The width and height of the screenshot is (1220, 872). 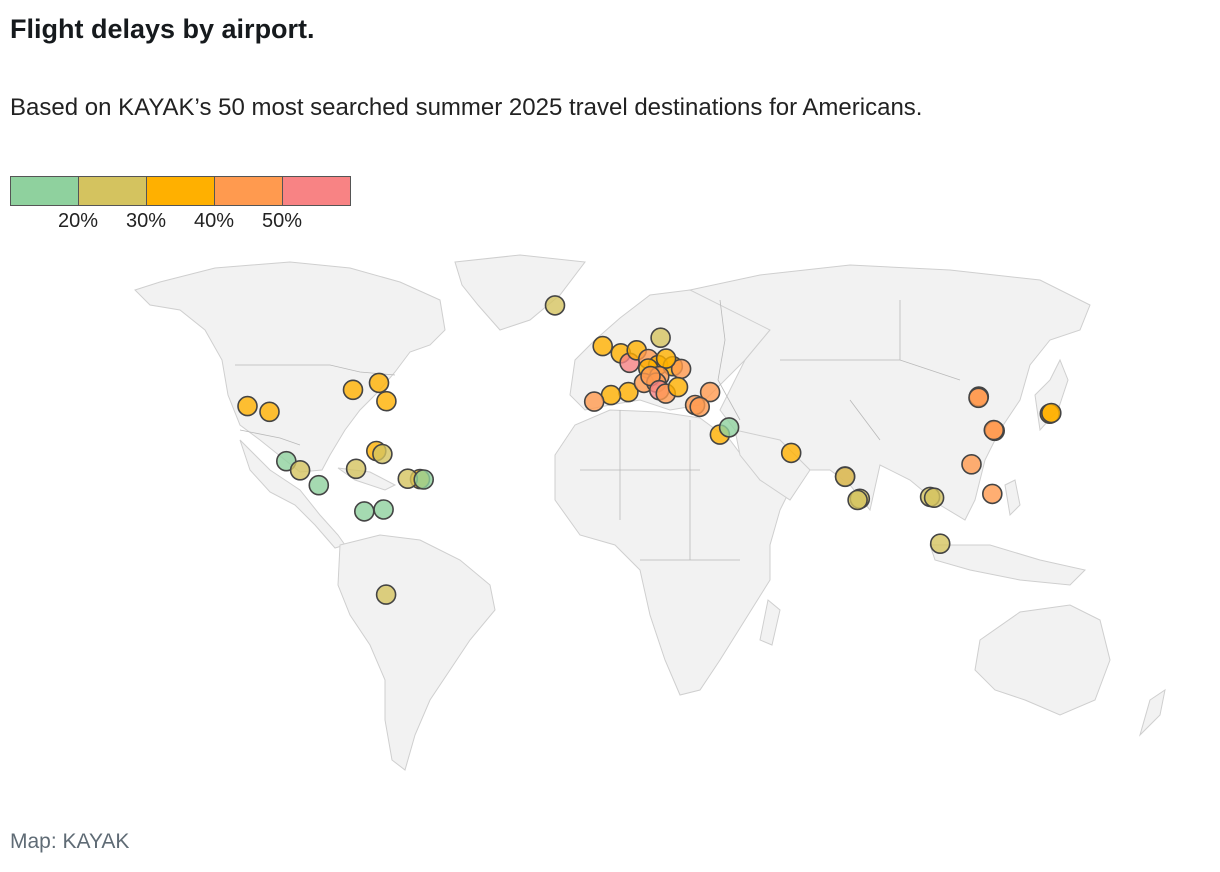 I want to click on border-africa-interior, so click(x=660, y=485).